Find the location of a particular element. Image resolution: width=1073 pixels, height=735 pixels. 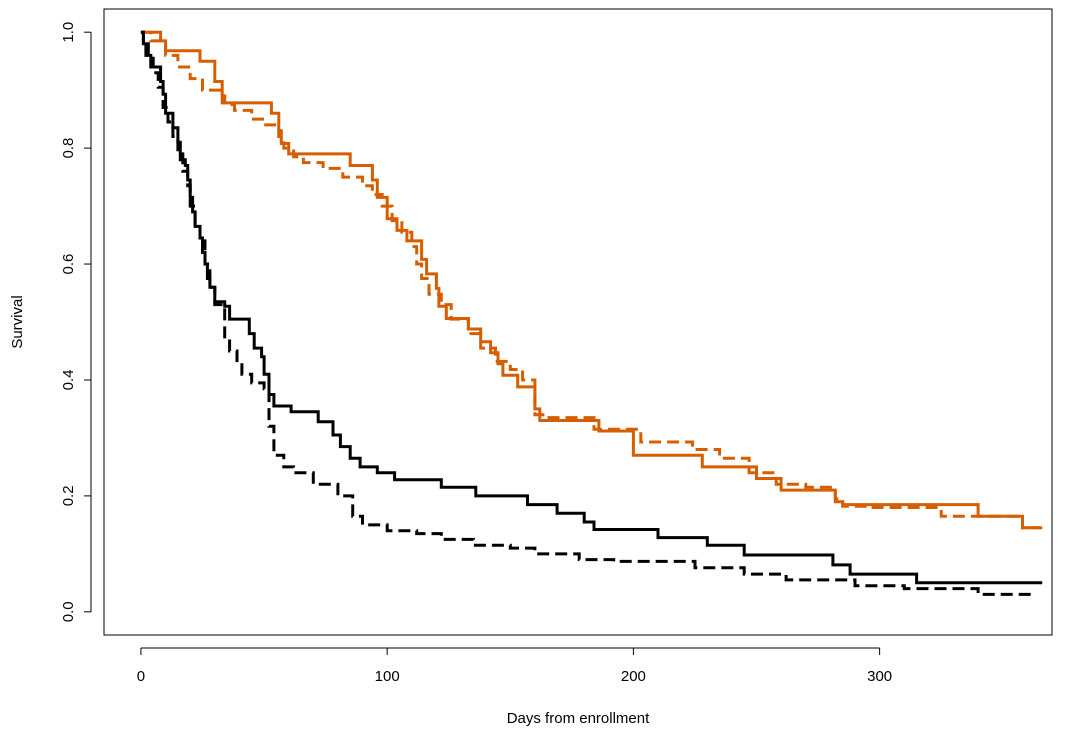

x-axis-title: Days from enrollment is located at coordinates (578, 718).